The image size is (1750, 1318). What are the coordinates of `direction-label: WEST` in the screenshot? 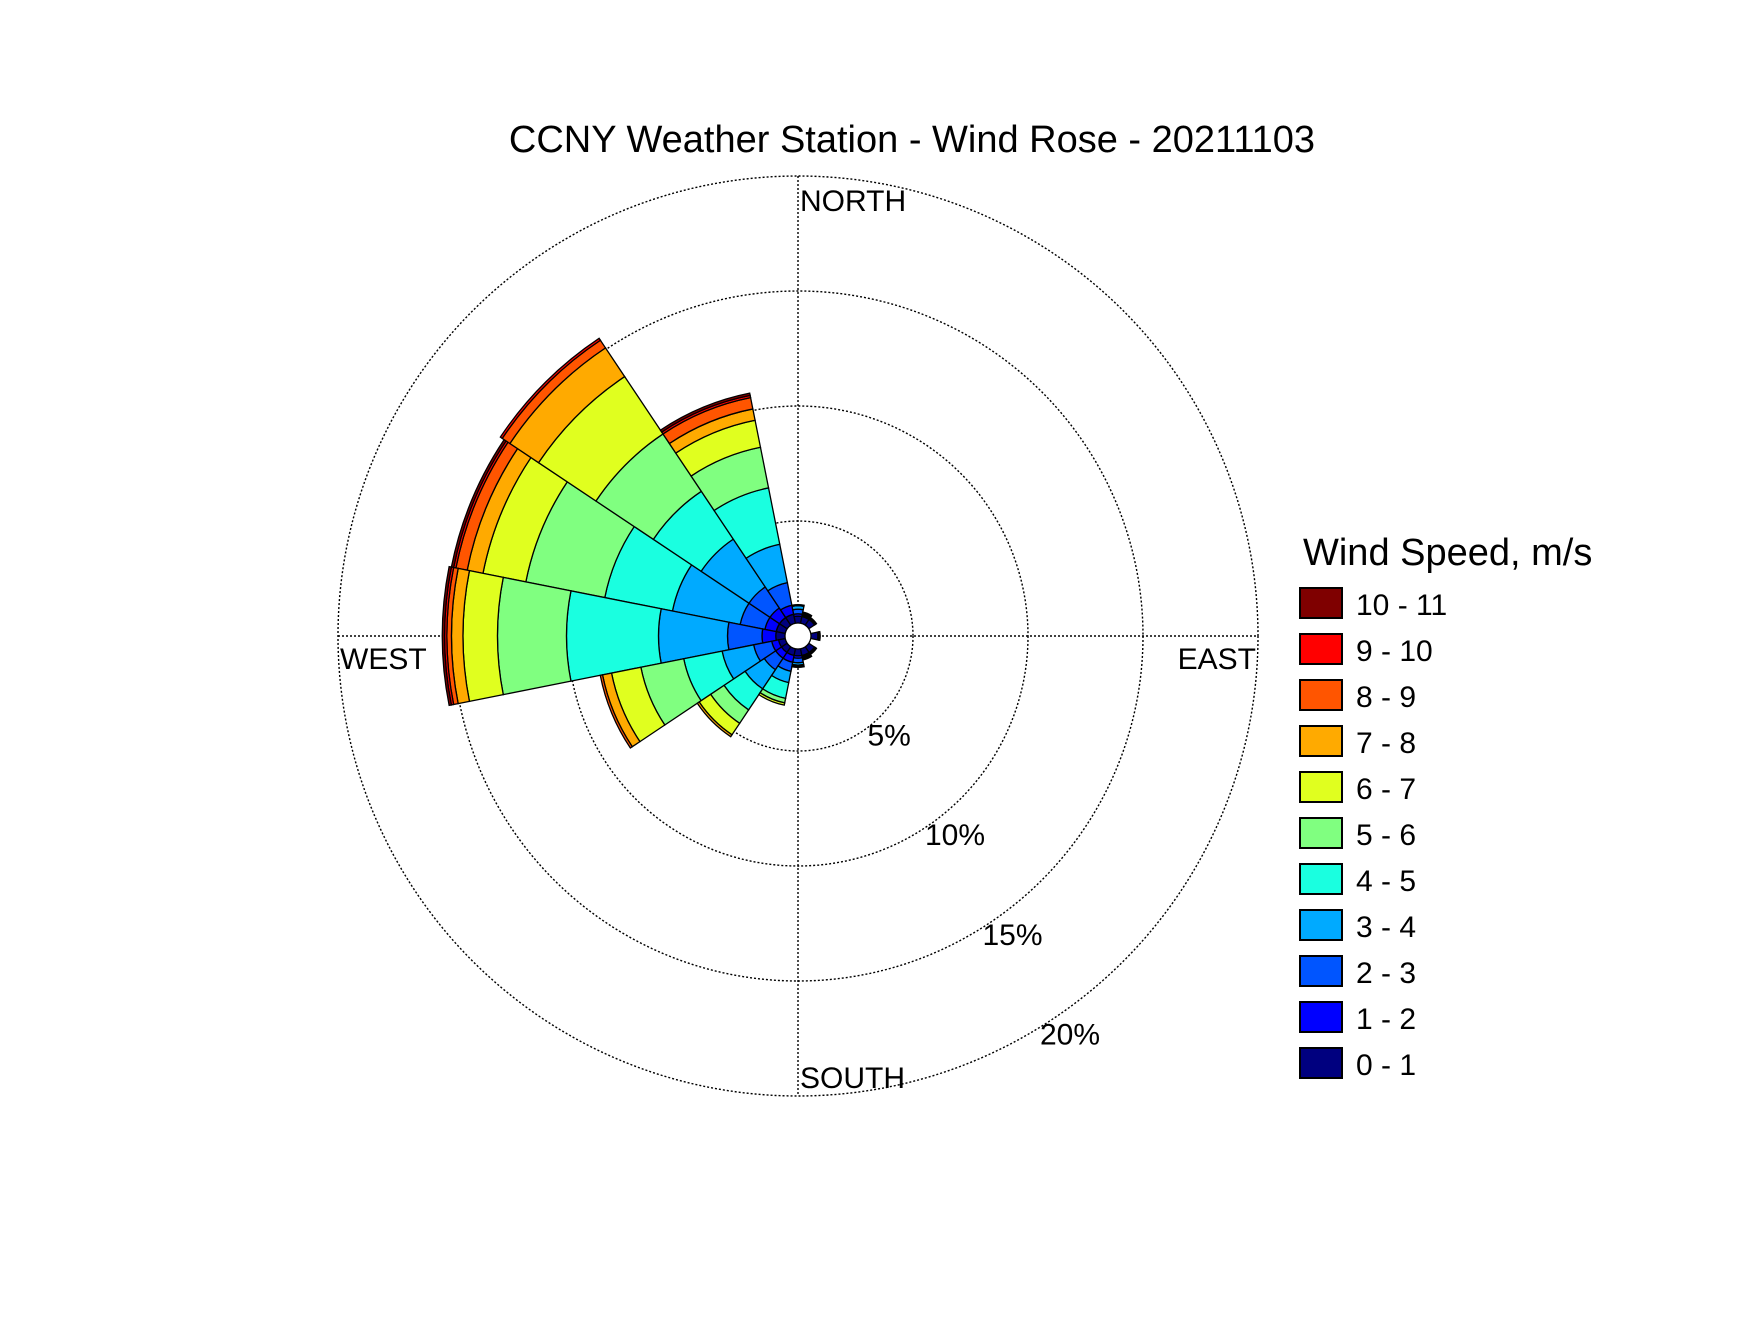 It's located at (383, 659).